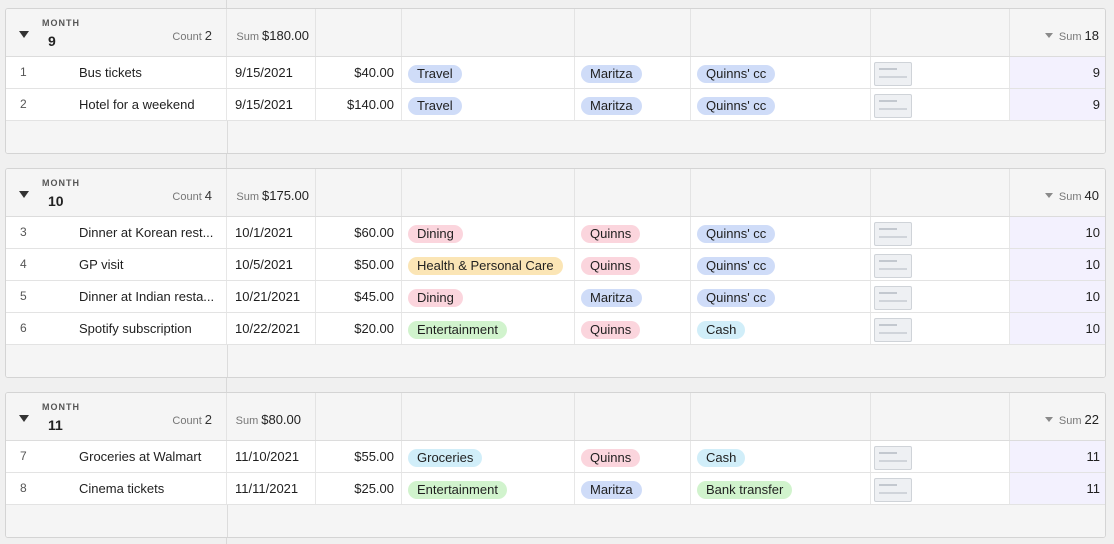 This screenshot has width=1114, height=544. What do you see at coordinates (359, 488) in the screenshot?
I see `amount-cell: $25.00` at bounding box center [359, 488].